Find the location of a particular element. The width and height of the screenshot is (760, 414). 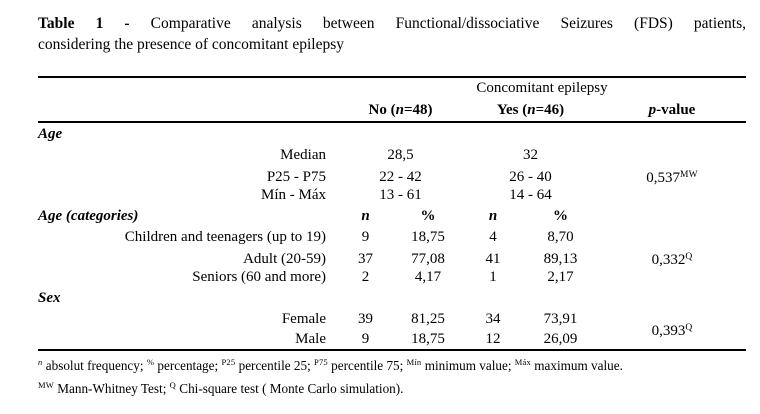

value-yes: 14 - 64 is located at coordinates (530, 195).